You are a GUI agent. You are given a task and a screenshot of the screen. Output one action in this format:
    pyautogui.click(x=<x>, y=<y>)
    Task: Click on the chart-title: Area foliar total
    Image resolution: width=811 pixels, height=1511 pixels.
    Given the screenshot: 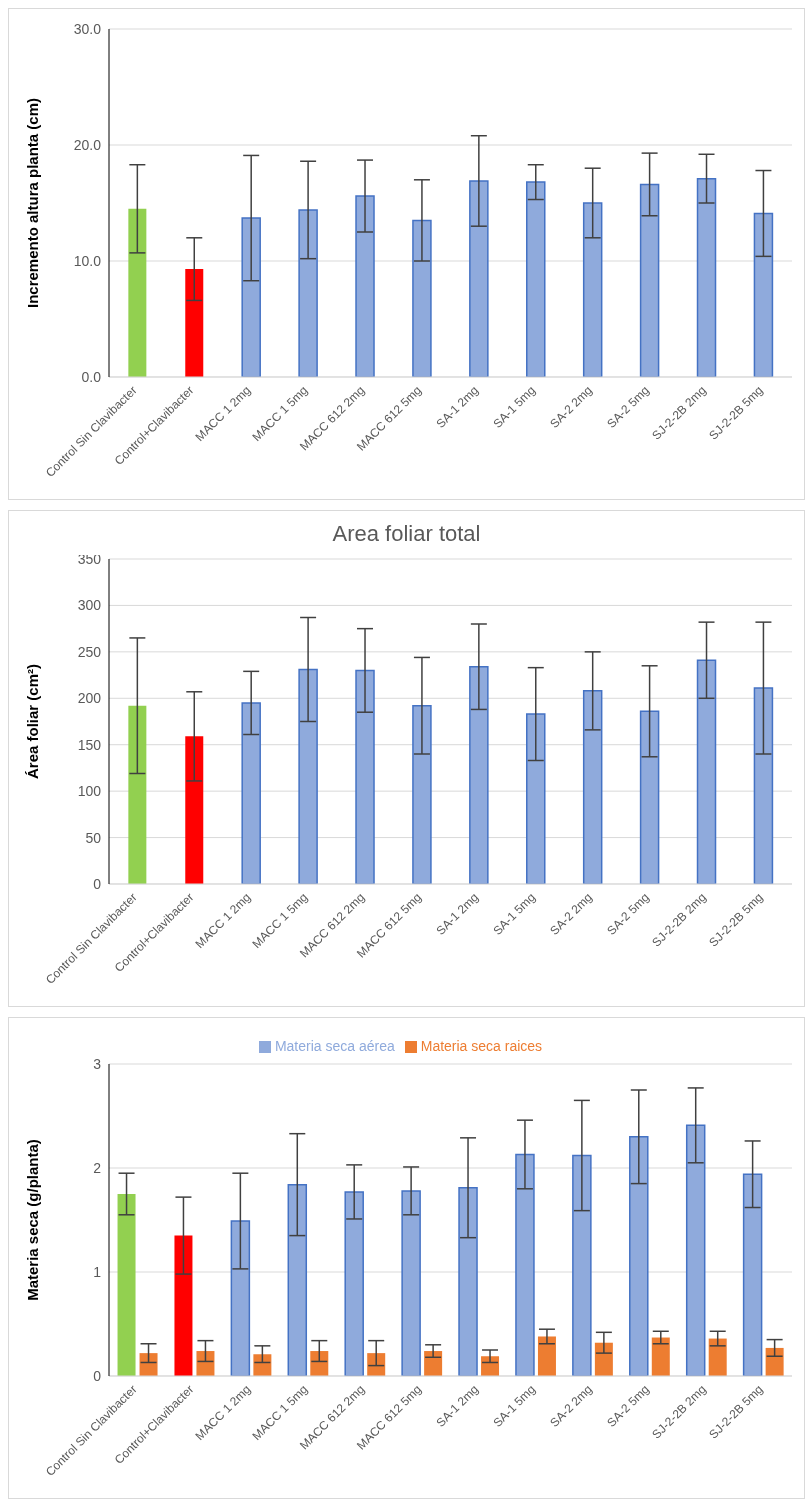 What is the action you would take?
    pyautogui.click(x=406, y=533)
    